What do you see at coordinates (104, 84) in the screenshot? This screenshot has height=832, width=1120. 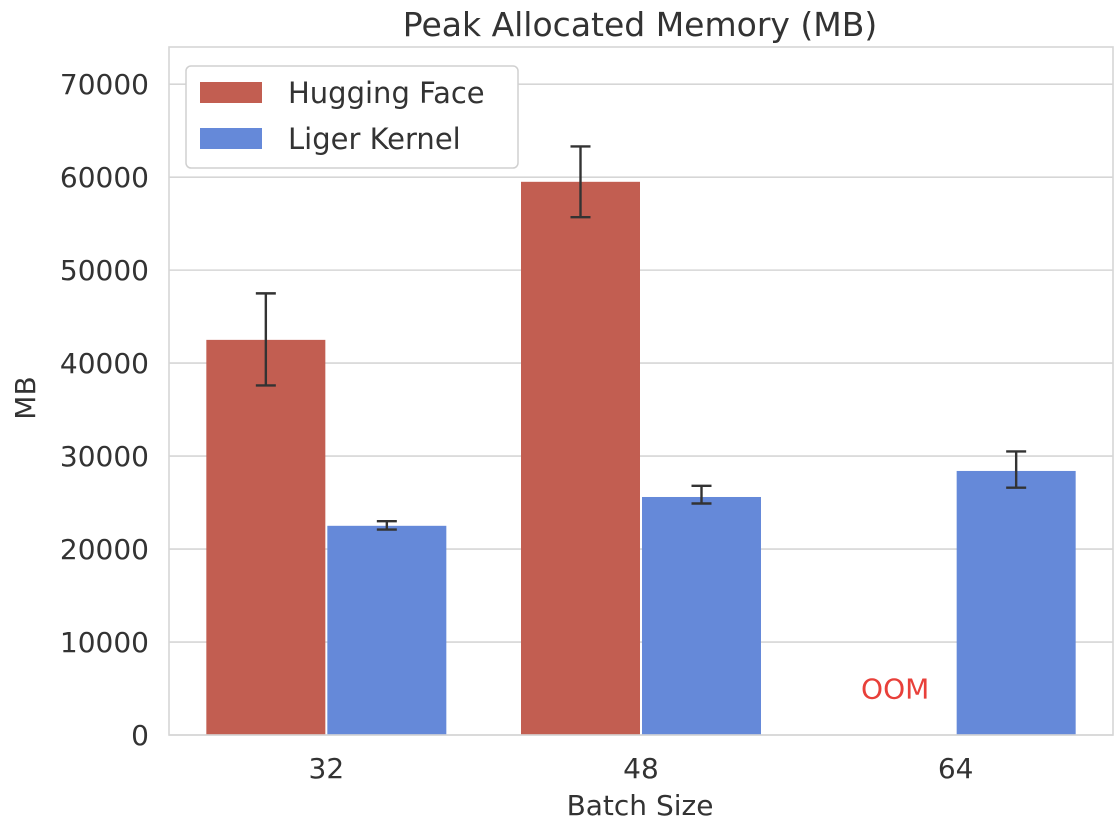 I see `y-tick-label-70000: 70000` at bounding box center [104, 84].